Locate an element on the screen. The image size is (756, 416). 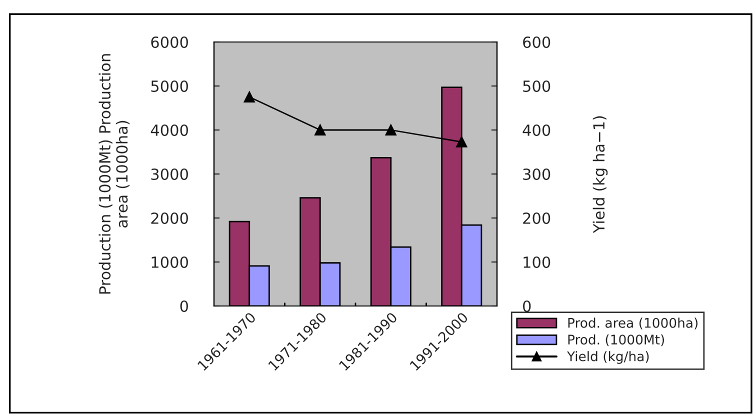
y2-tick-label: 0 is located at coordinates (527, 306).